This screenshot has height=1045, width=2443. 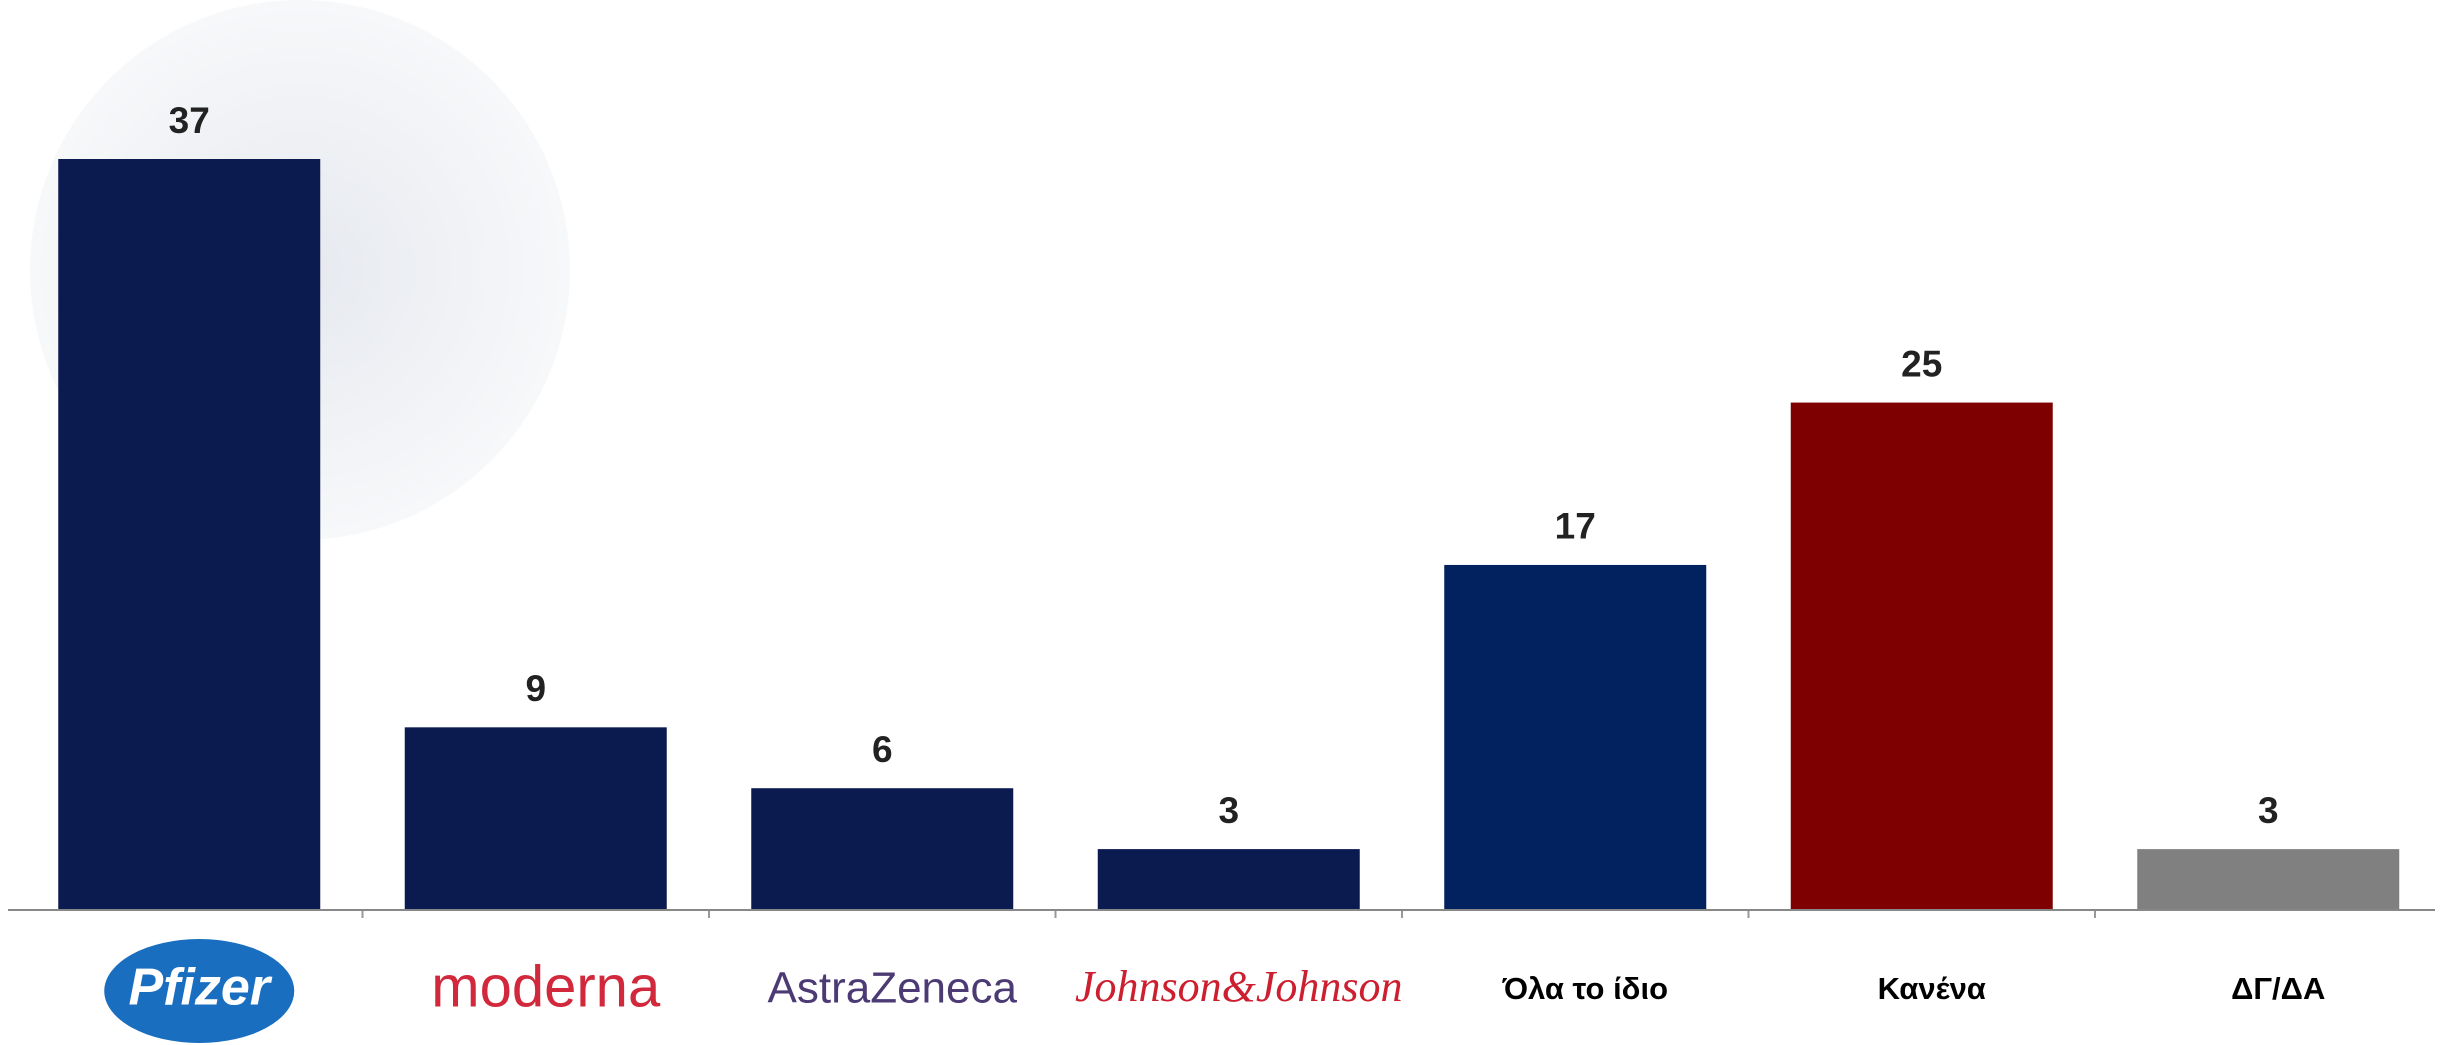 I want to click on category-logo: Johnson&Johnson, so click(x=1239, y=986).